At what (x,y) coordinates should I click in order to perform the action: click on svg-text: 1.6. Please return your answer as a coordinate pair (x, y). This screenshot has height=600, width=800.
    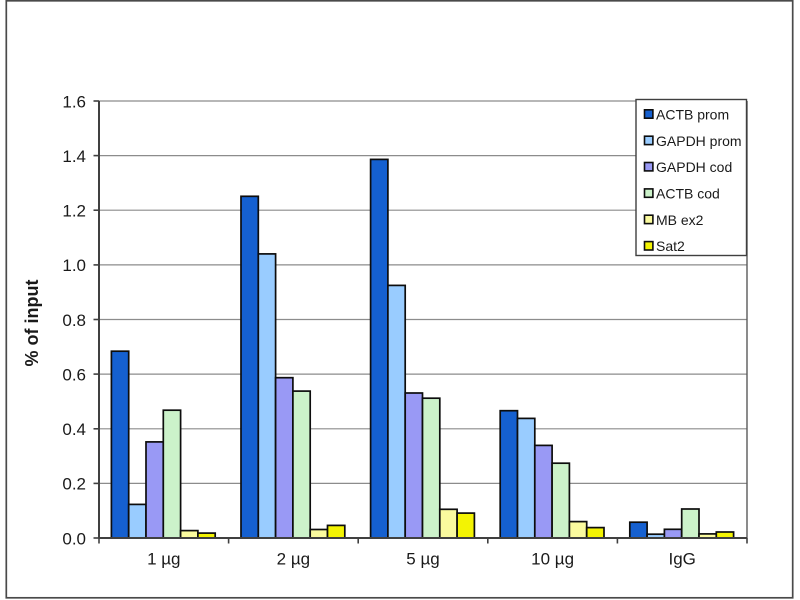
    Looking at the image, I should click on (74, 101).